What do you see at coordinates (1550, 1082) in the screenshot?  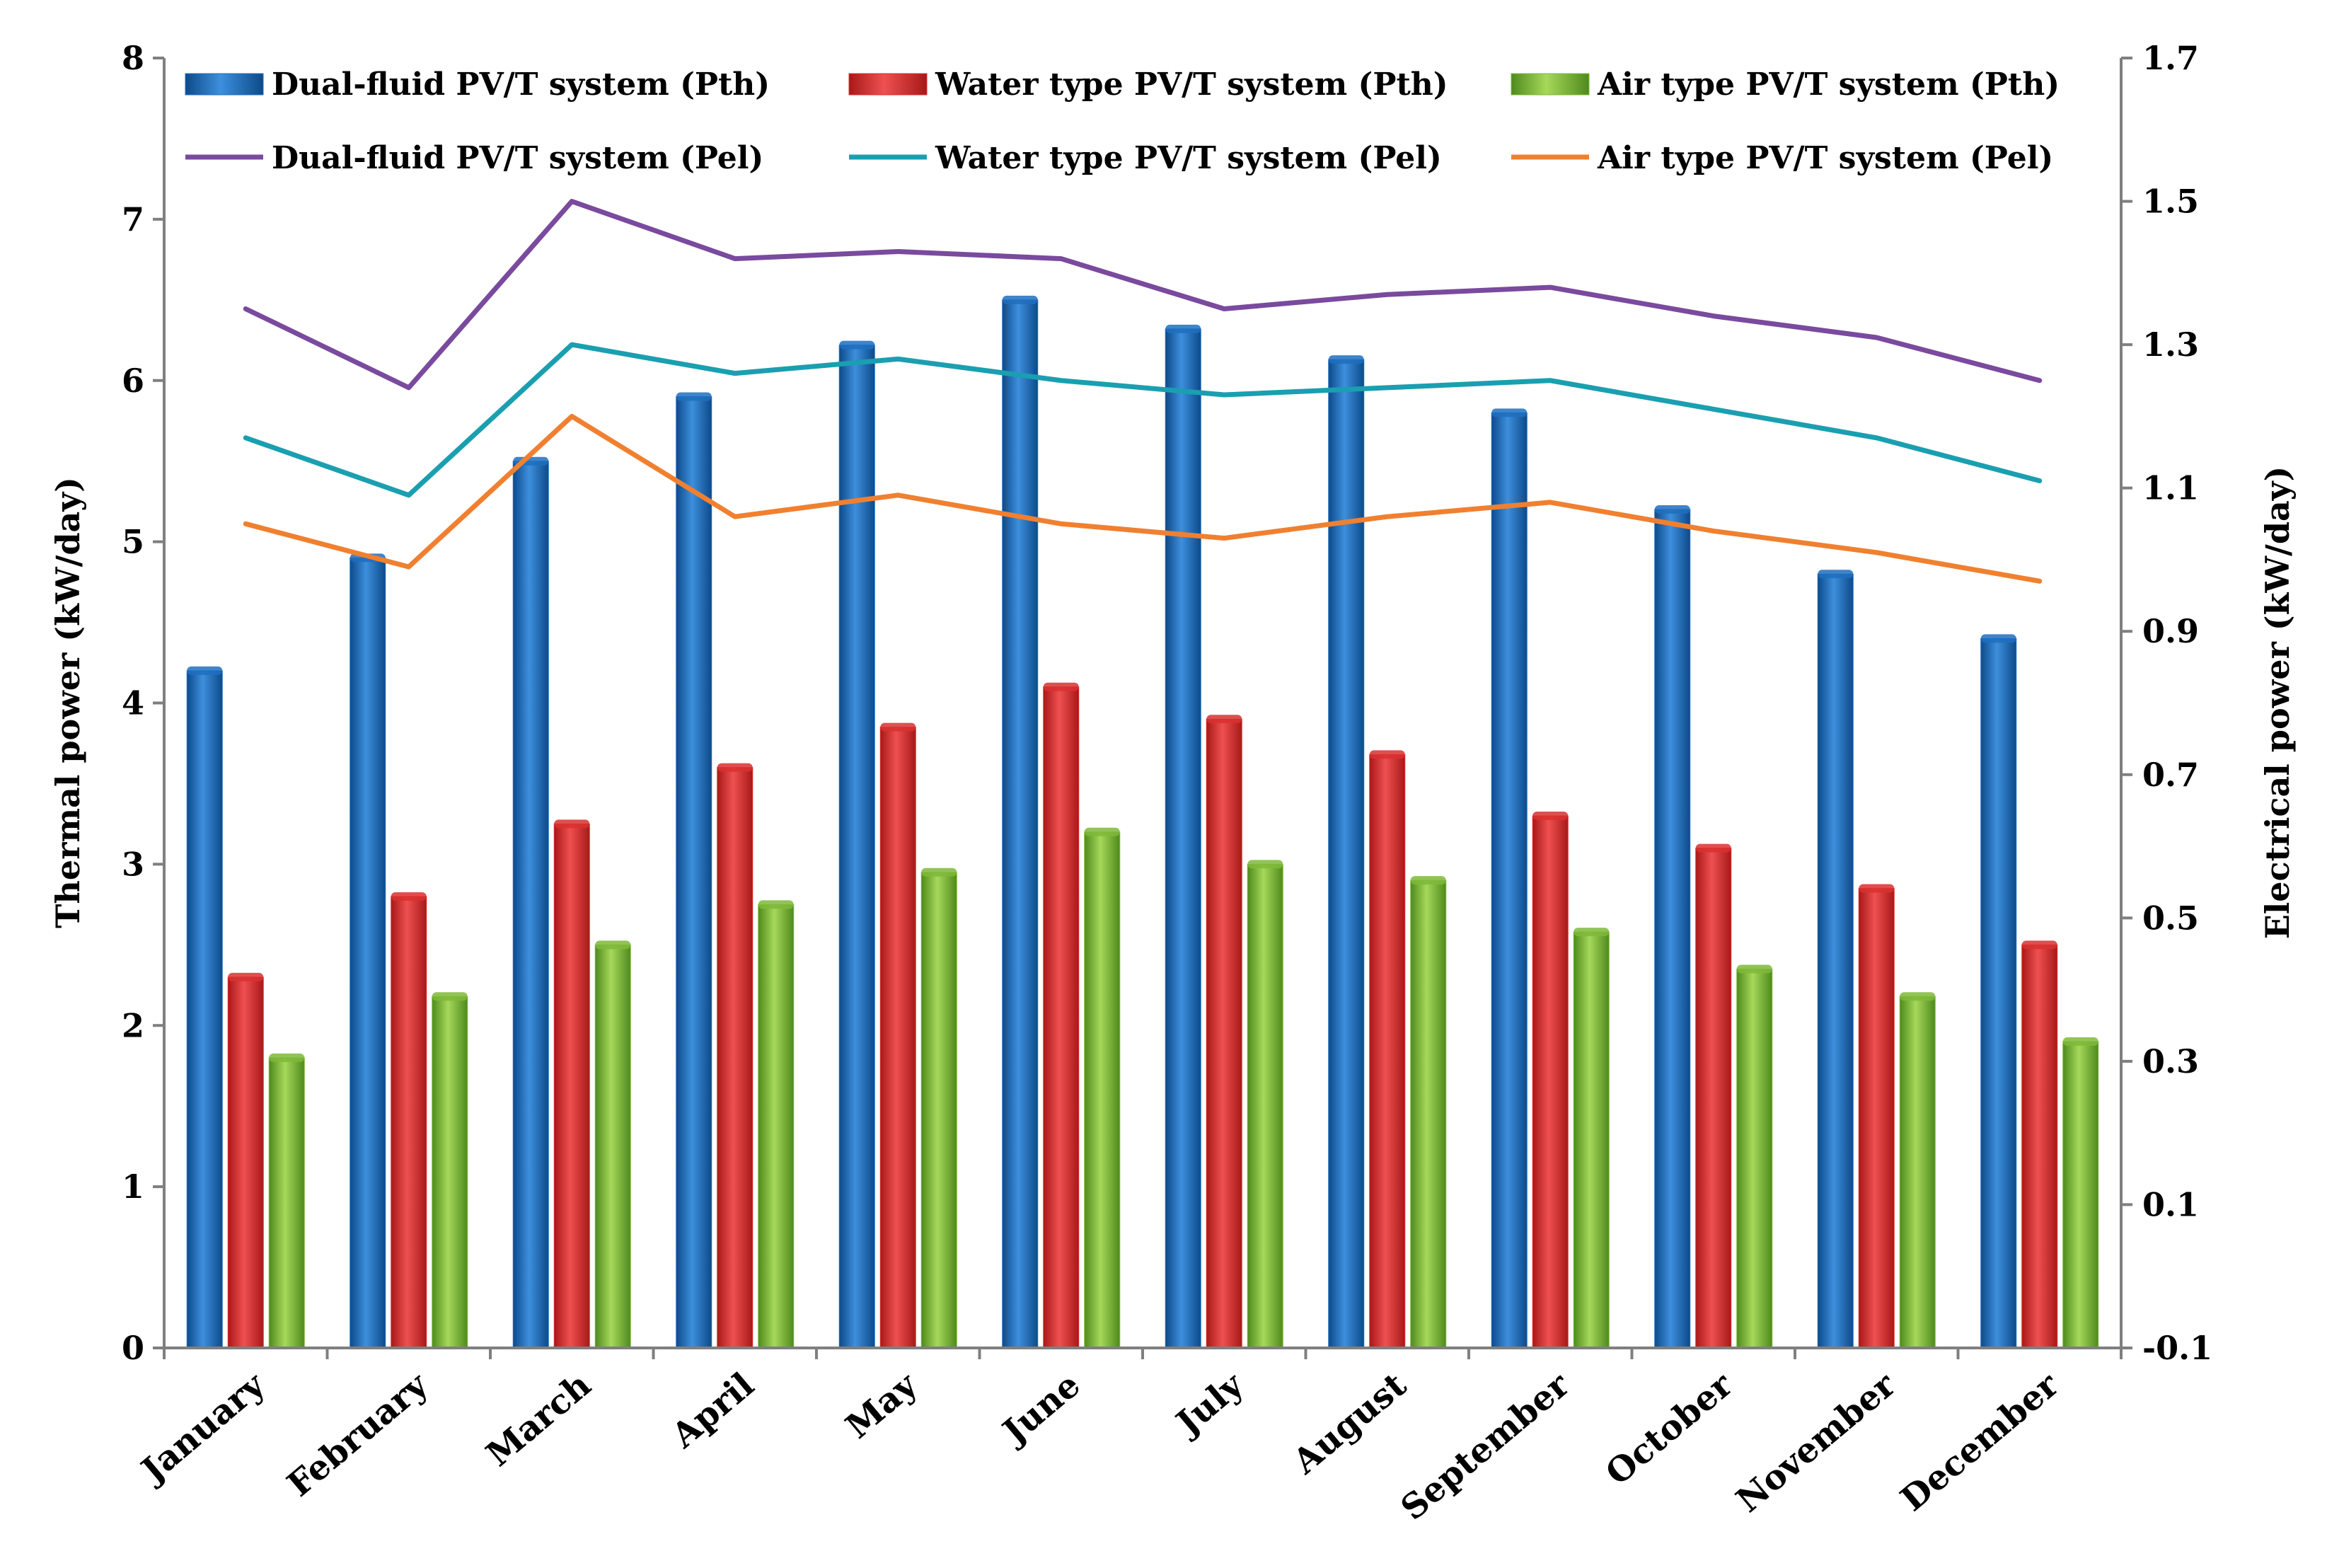 I see `bar-water-type-pv-t-system-pth-september` at bounding box center [1550, 1082].